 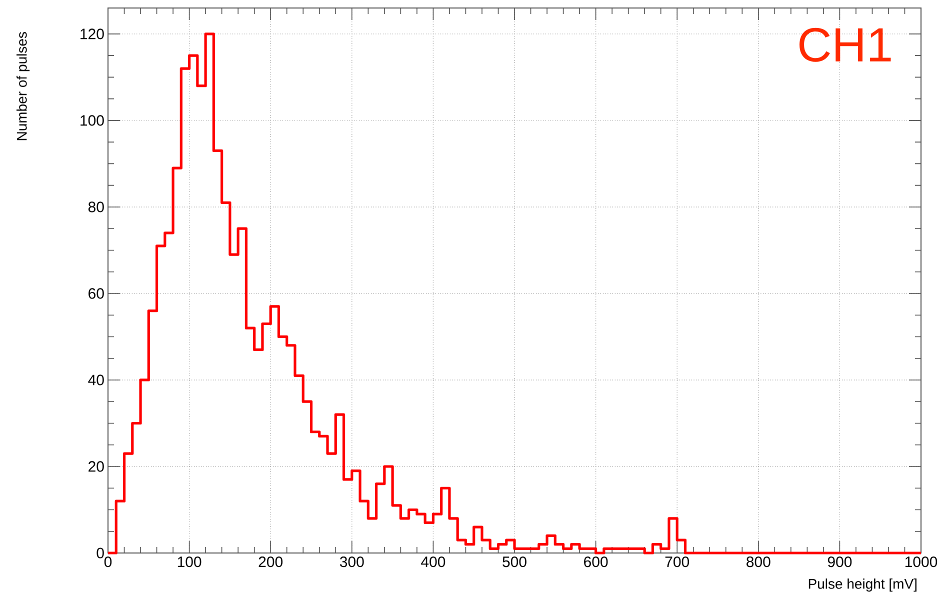 I want to click on y-tick-label: 100, so click(x=92, y=120).